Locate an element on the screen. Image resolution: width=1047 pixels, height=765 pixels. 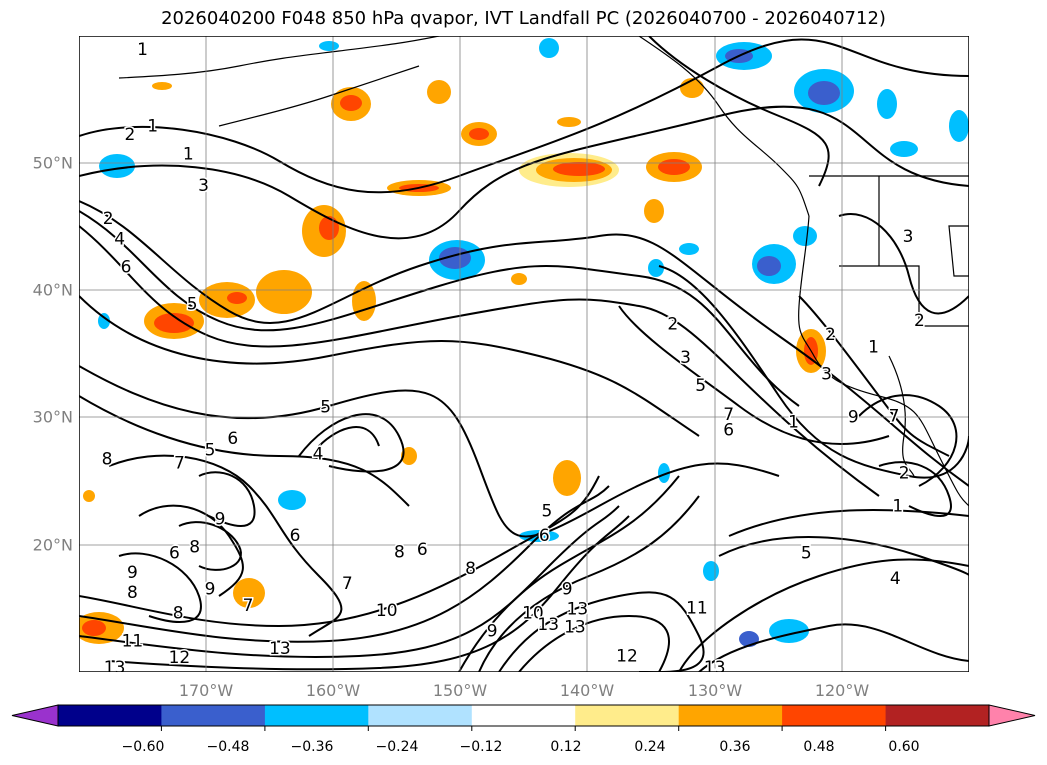
lat-label-20n: 20°N is located at coordinates (52, 545).